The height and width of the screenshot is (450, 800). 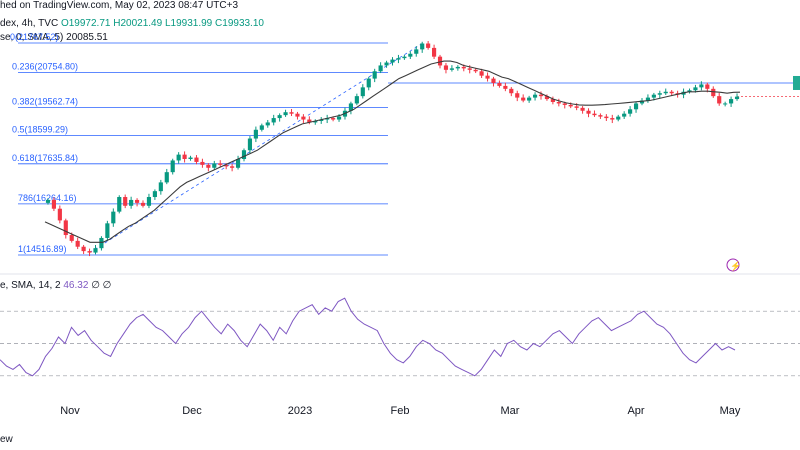 What do you see at coordinates (34, 37) in the screenshot?
I see `fib-label-0: 0(21767.52)` at bounding box center [34, 37].